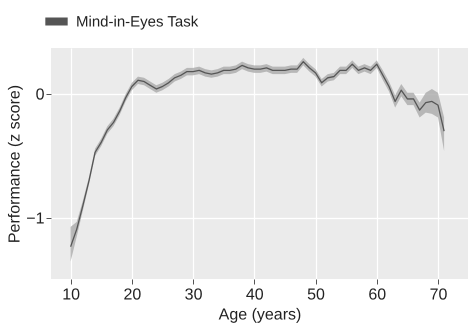 This screenshot has height=327, width=474. What do you see at coordinates (439, 295) in the screenshot?
I see `x-tick-label: 70` at bounding box center [439, 295].